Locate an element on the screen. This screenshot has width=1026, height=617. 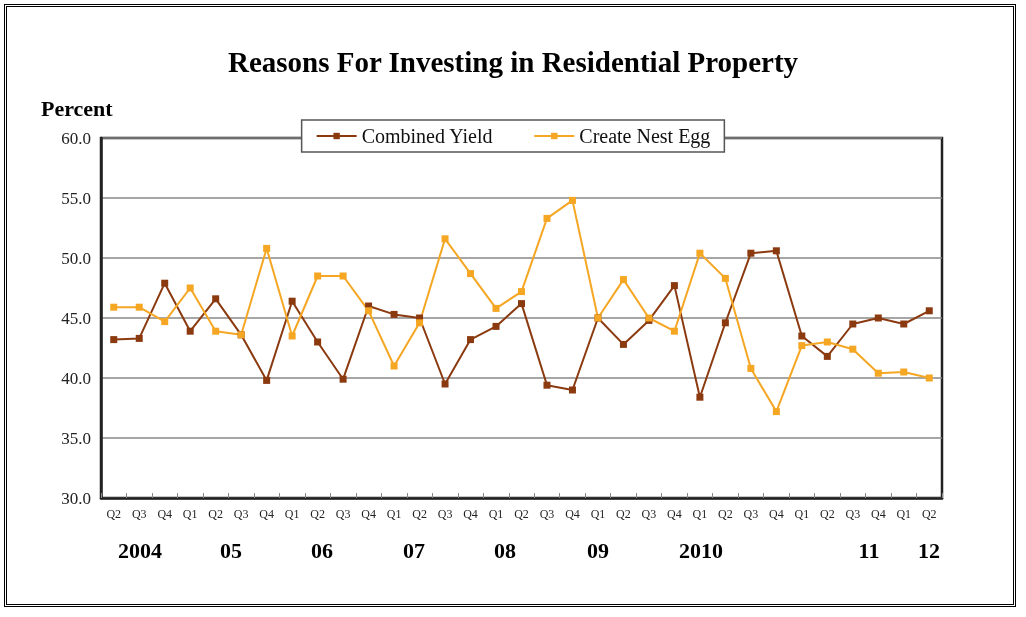
y-axis-title: Percent is located at coordinates (77, 108).